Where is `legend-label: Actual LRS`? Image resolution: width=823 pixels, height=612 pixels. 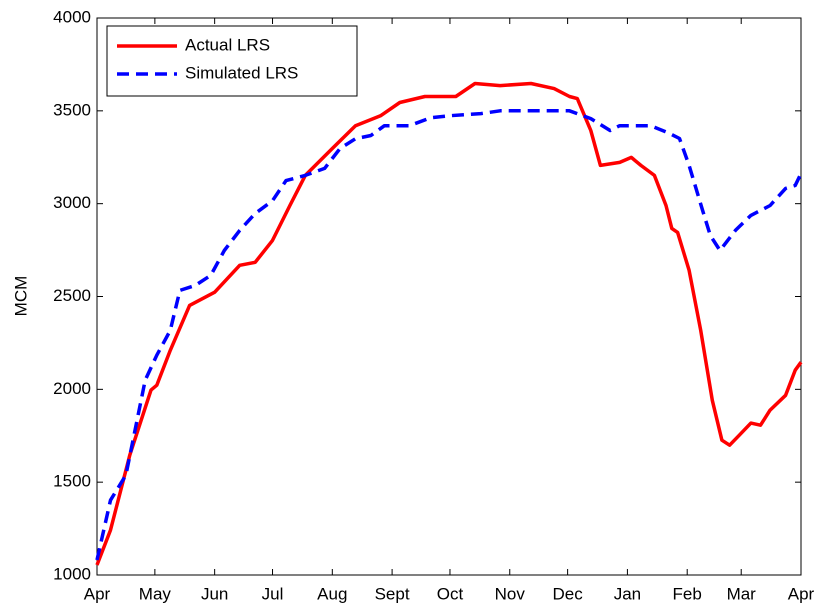 legend-label: Actual LRS is located at coordinates (227, 44).